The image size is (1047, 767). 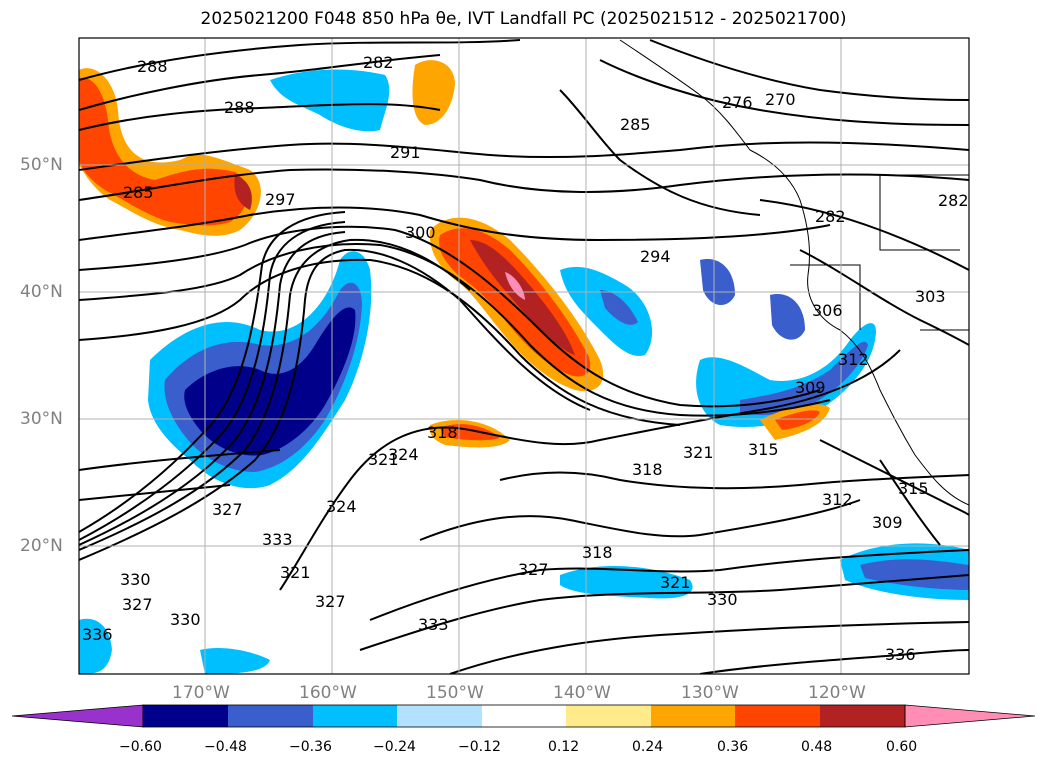 What do you see at coordinates (405, 152) in the screenshot?
I see `contour-label: 291` at bounding box center [405, 152].